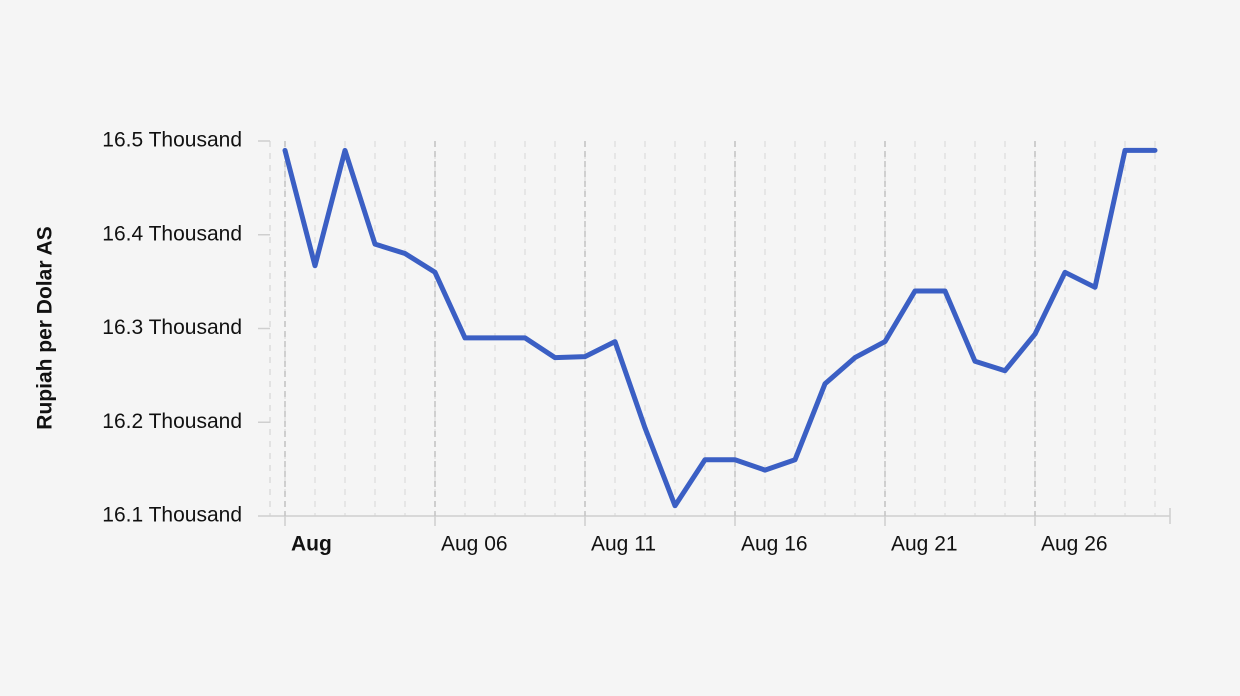  I want to click on x-tick-label: Aug 06, so click(474, 544).